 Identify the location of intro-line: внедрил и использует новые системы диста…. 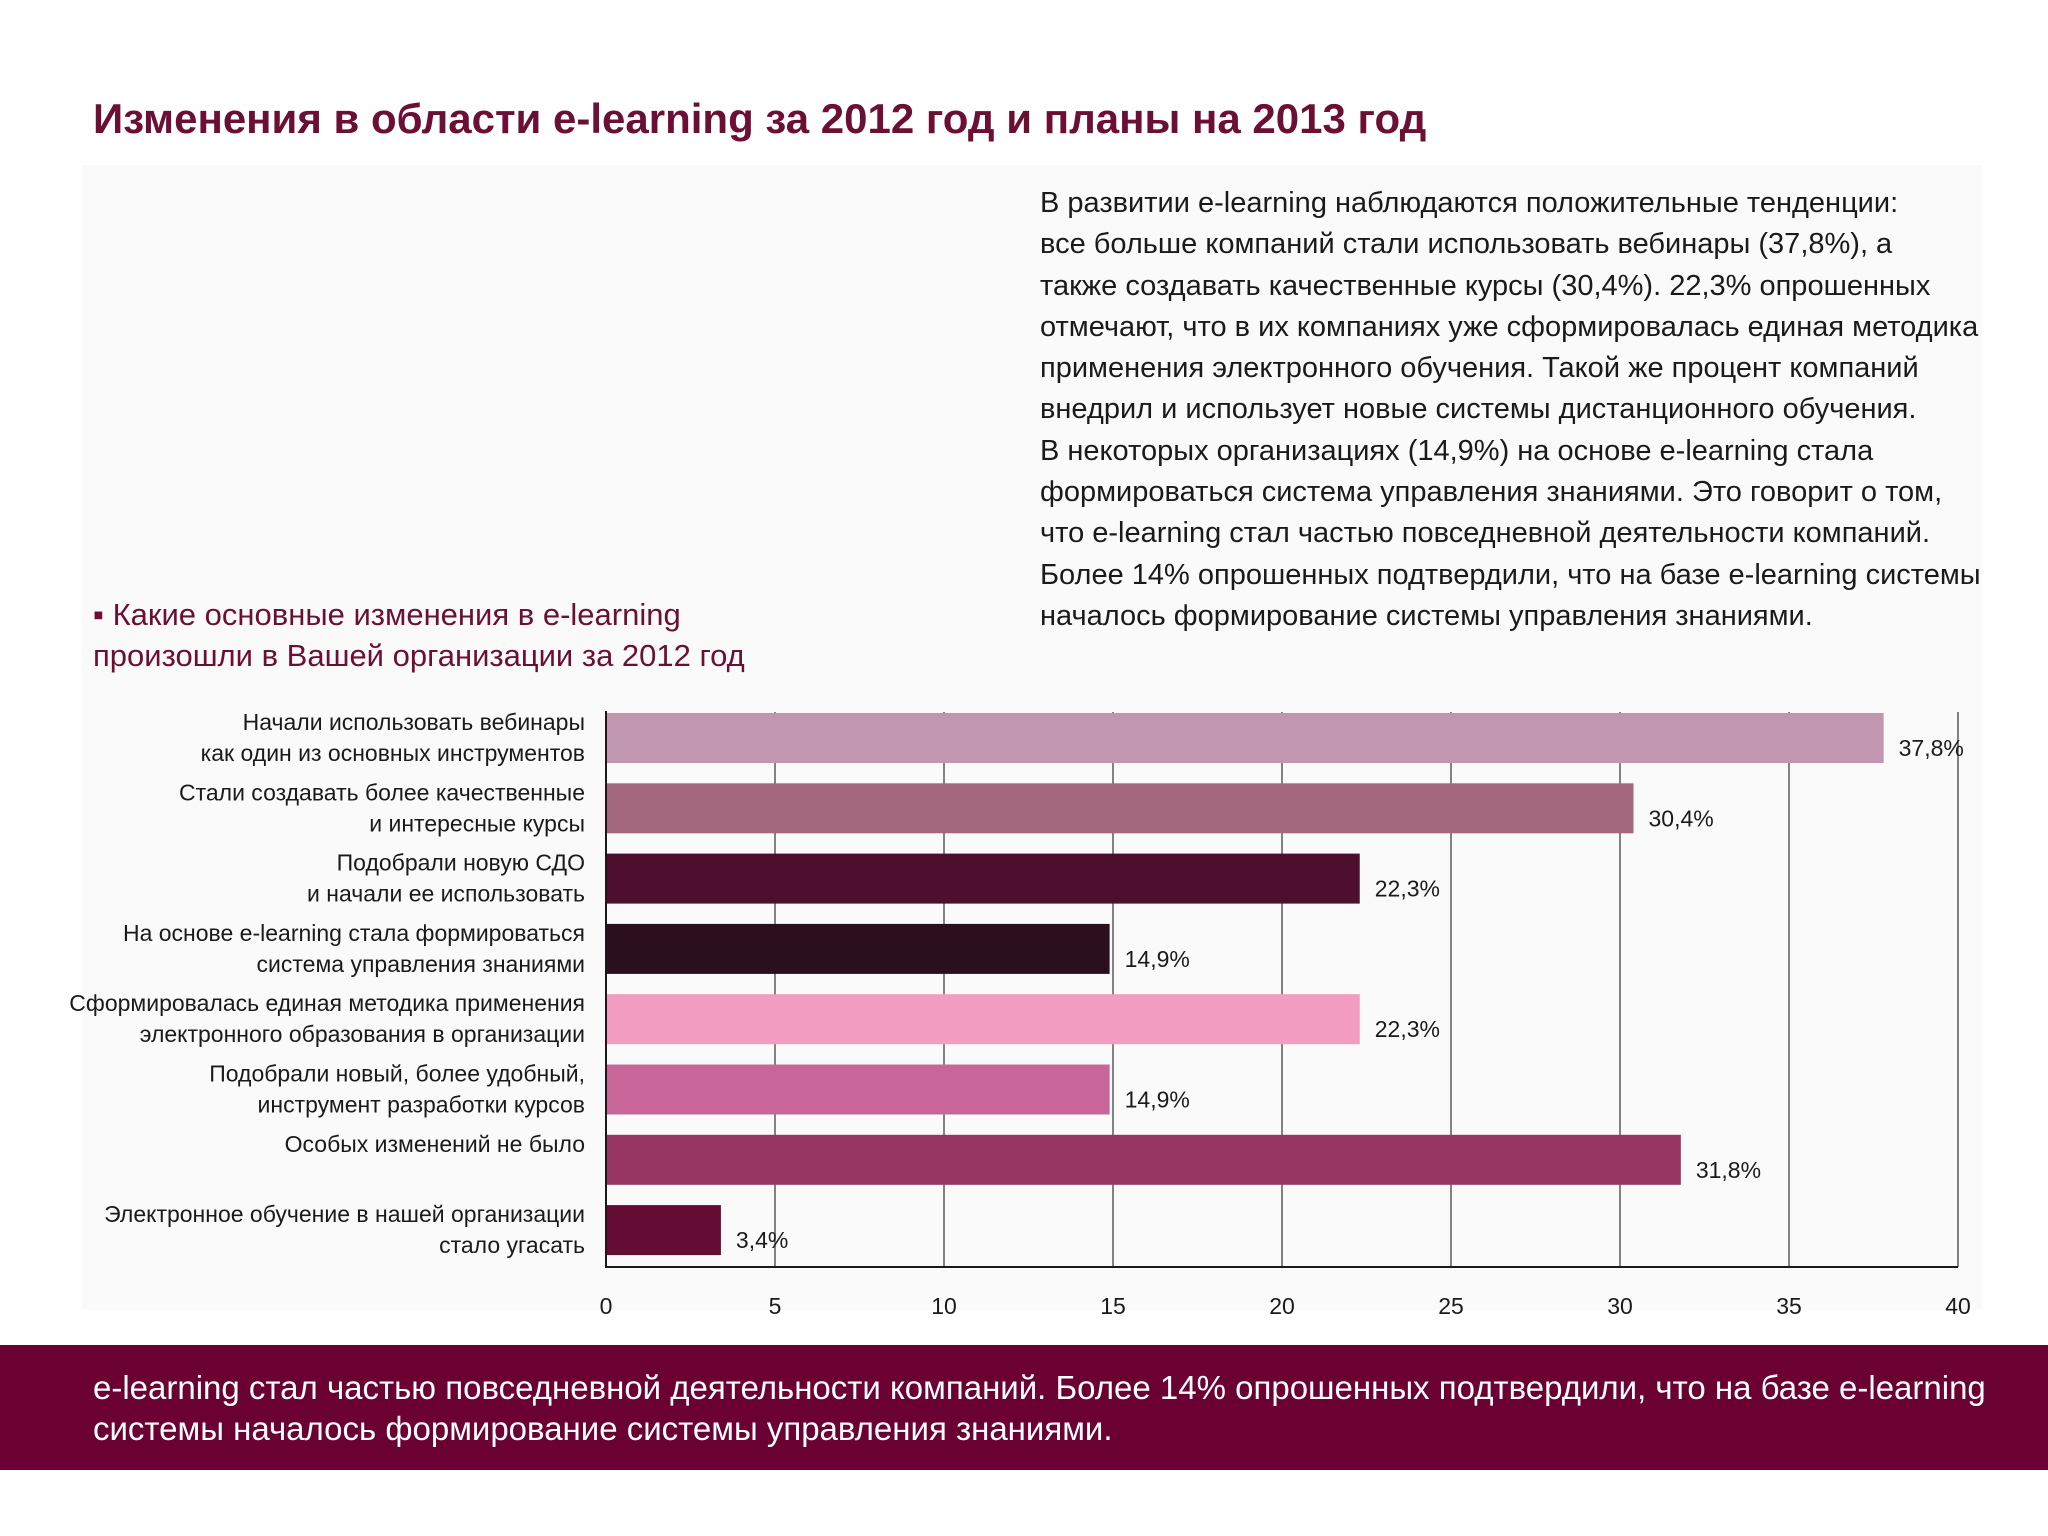
(1478, 409).